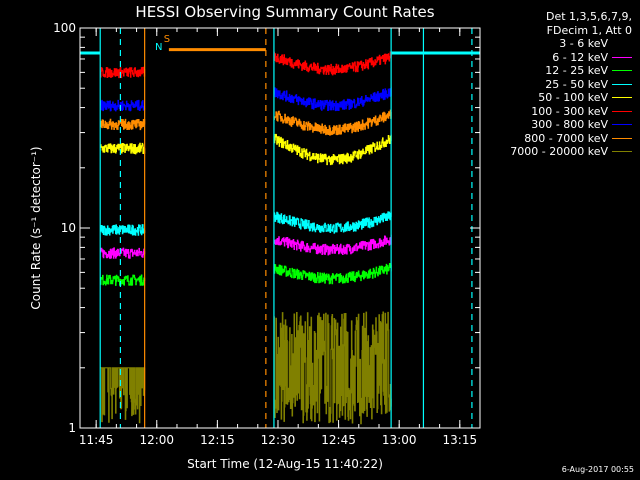 This screenshot has height=480, width=640. What do you see at coordinates (285, 464) in the screenshot?
I see `x-axis-label: Start Time (12-Aug-15 11:40:22)` at bounding box center [285, 464].